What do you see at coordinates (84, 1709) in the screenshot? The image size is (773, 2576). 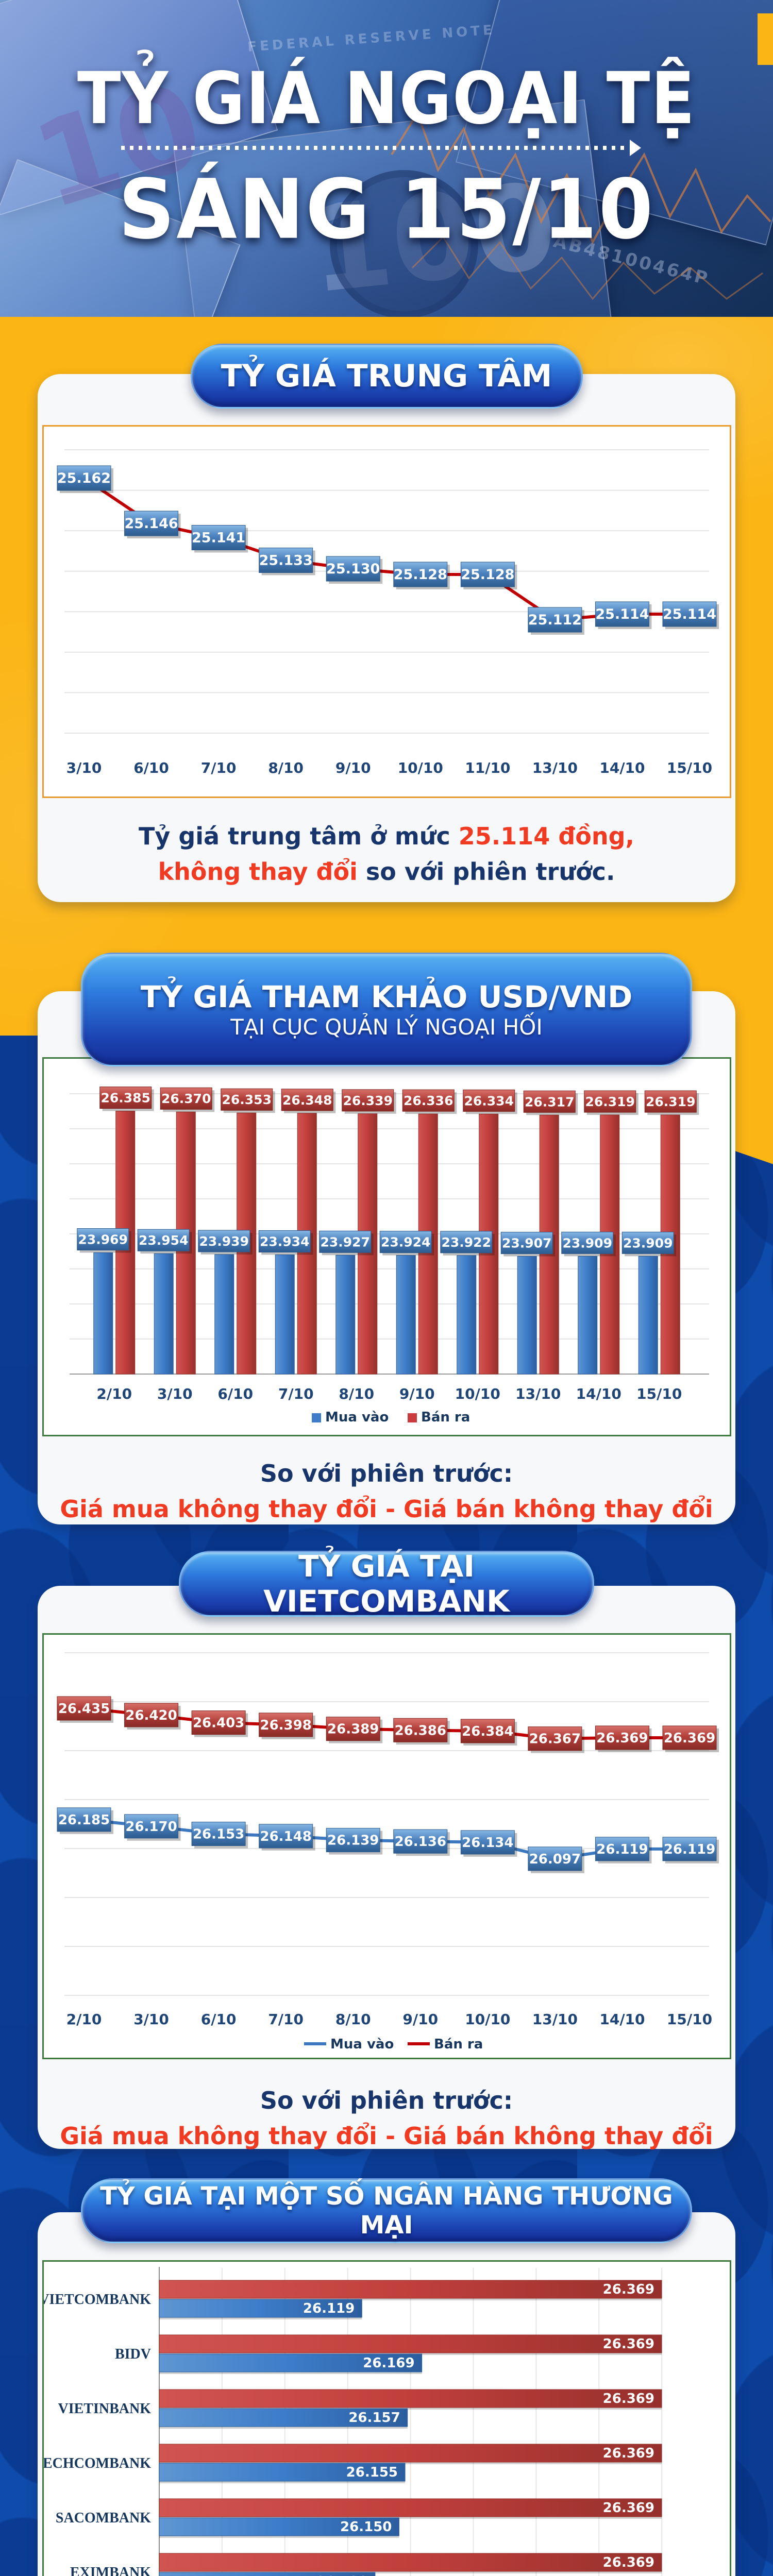 I see `svg-text: 26.435` at bounding box center [84, 1709].